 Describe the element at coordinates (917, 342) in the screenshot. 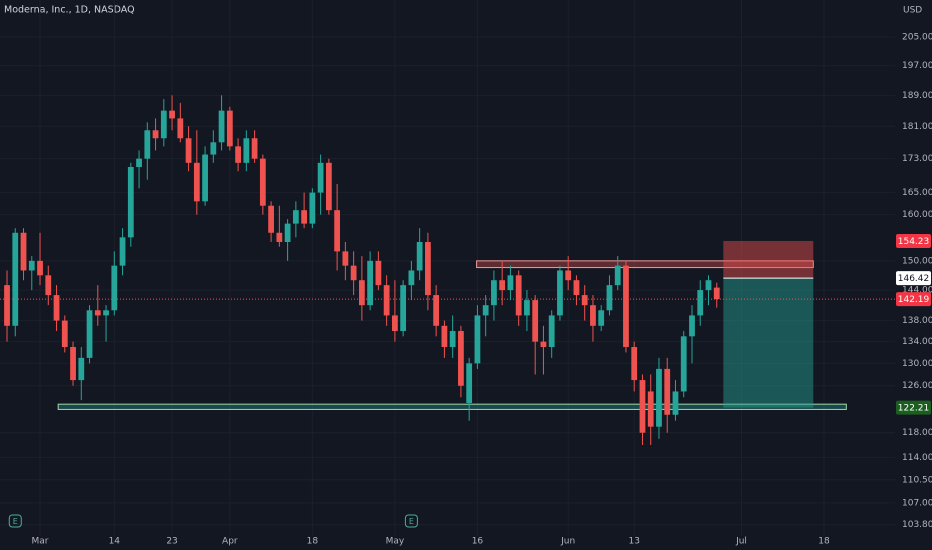

I see `y-tick-label: 134.00` at that location.